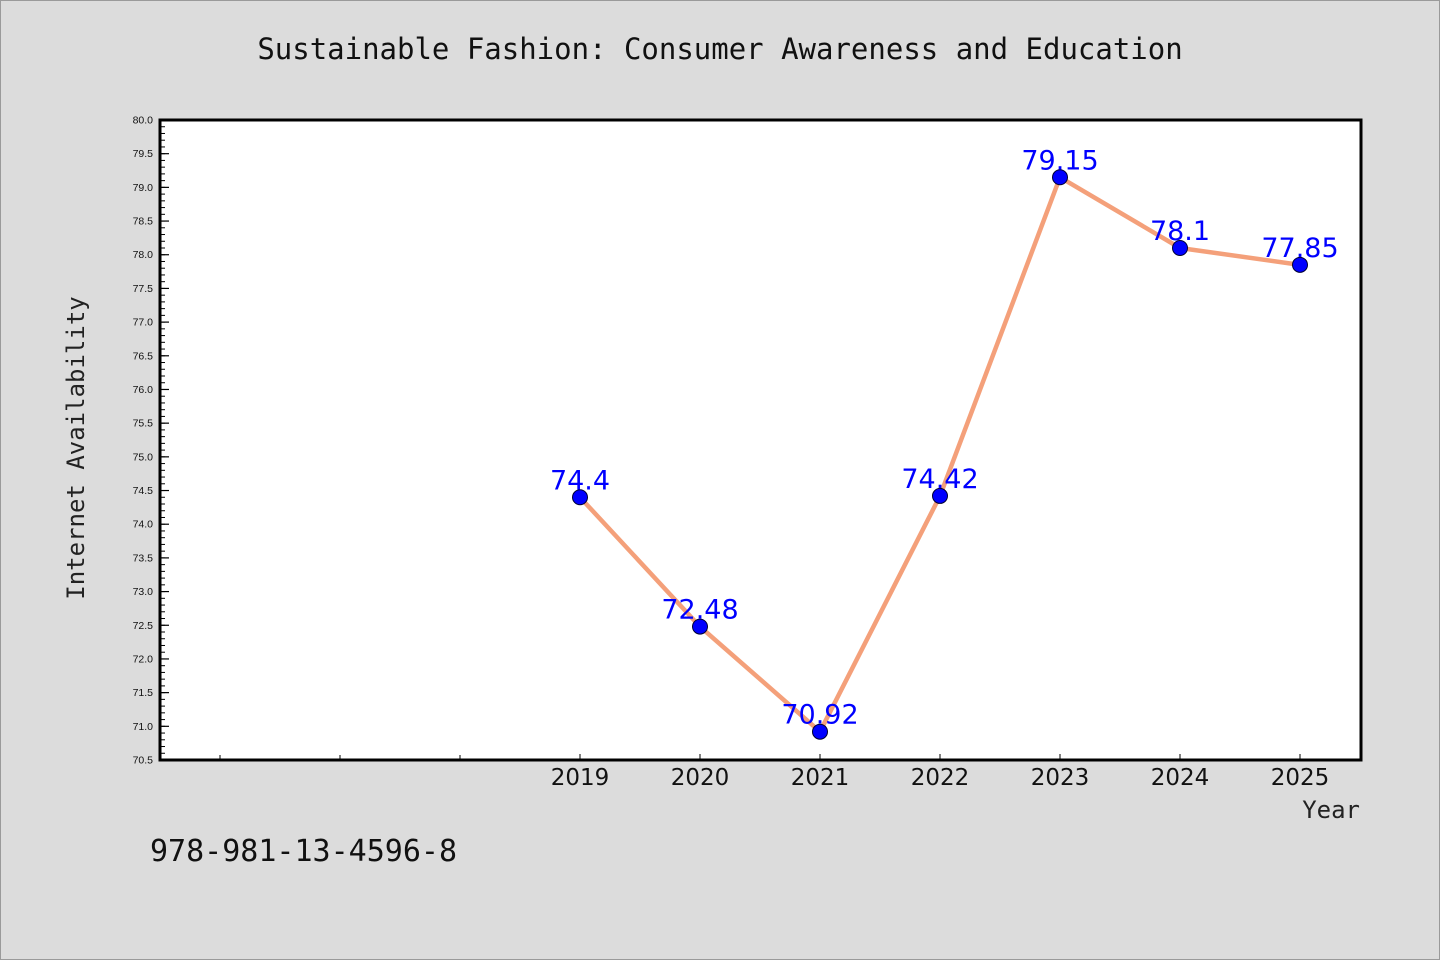 The height and width of the screenshot is (960, 1440). What do you see at coordinates (143, 693) in the screenshot?
I see `y-tick-label: 71.5` at bounding box center [143, 693].